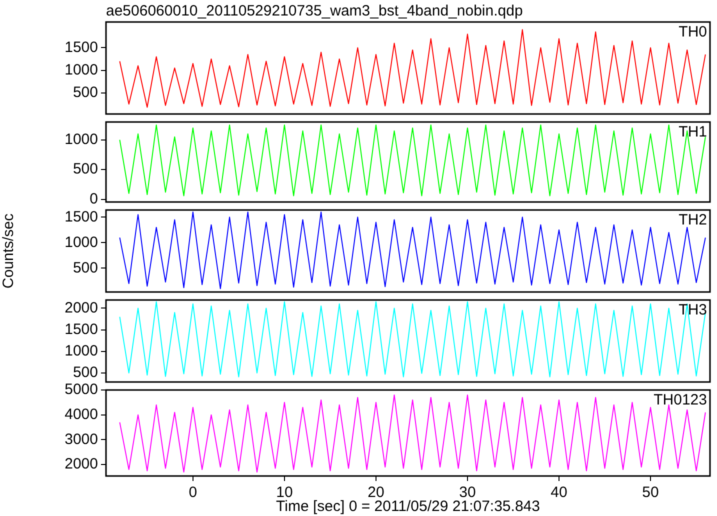 This screenshot has height=516, width=717. Describe the element at coordinates (692, 220) in the screenshot. I see `series-label: TH2` at that location.